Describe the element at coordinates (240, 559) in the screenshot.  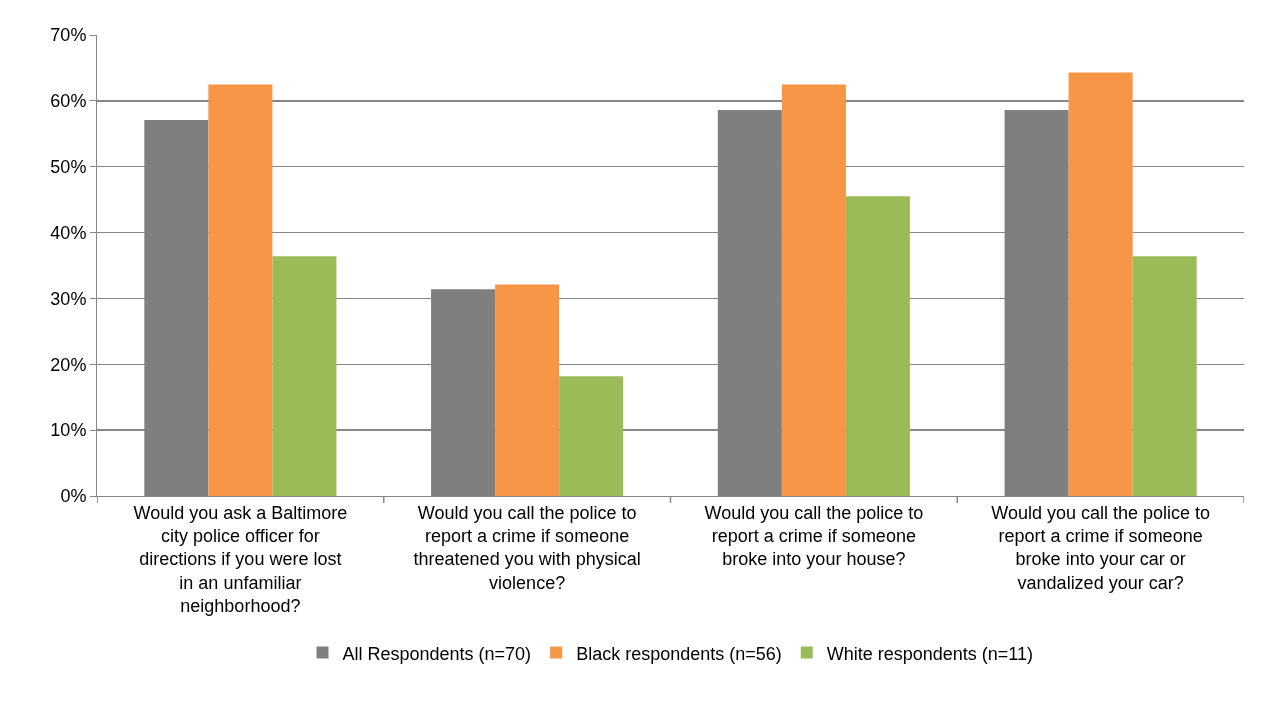
I see `x-tick-label: Would you ask a Baltimore city police officer for directions if you were lost in an unfamiliar neighborhood?` at that location.